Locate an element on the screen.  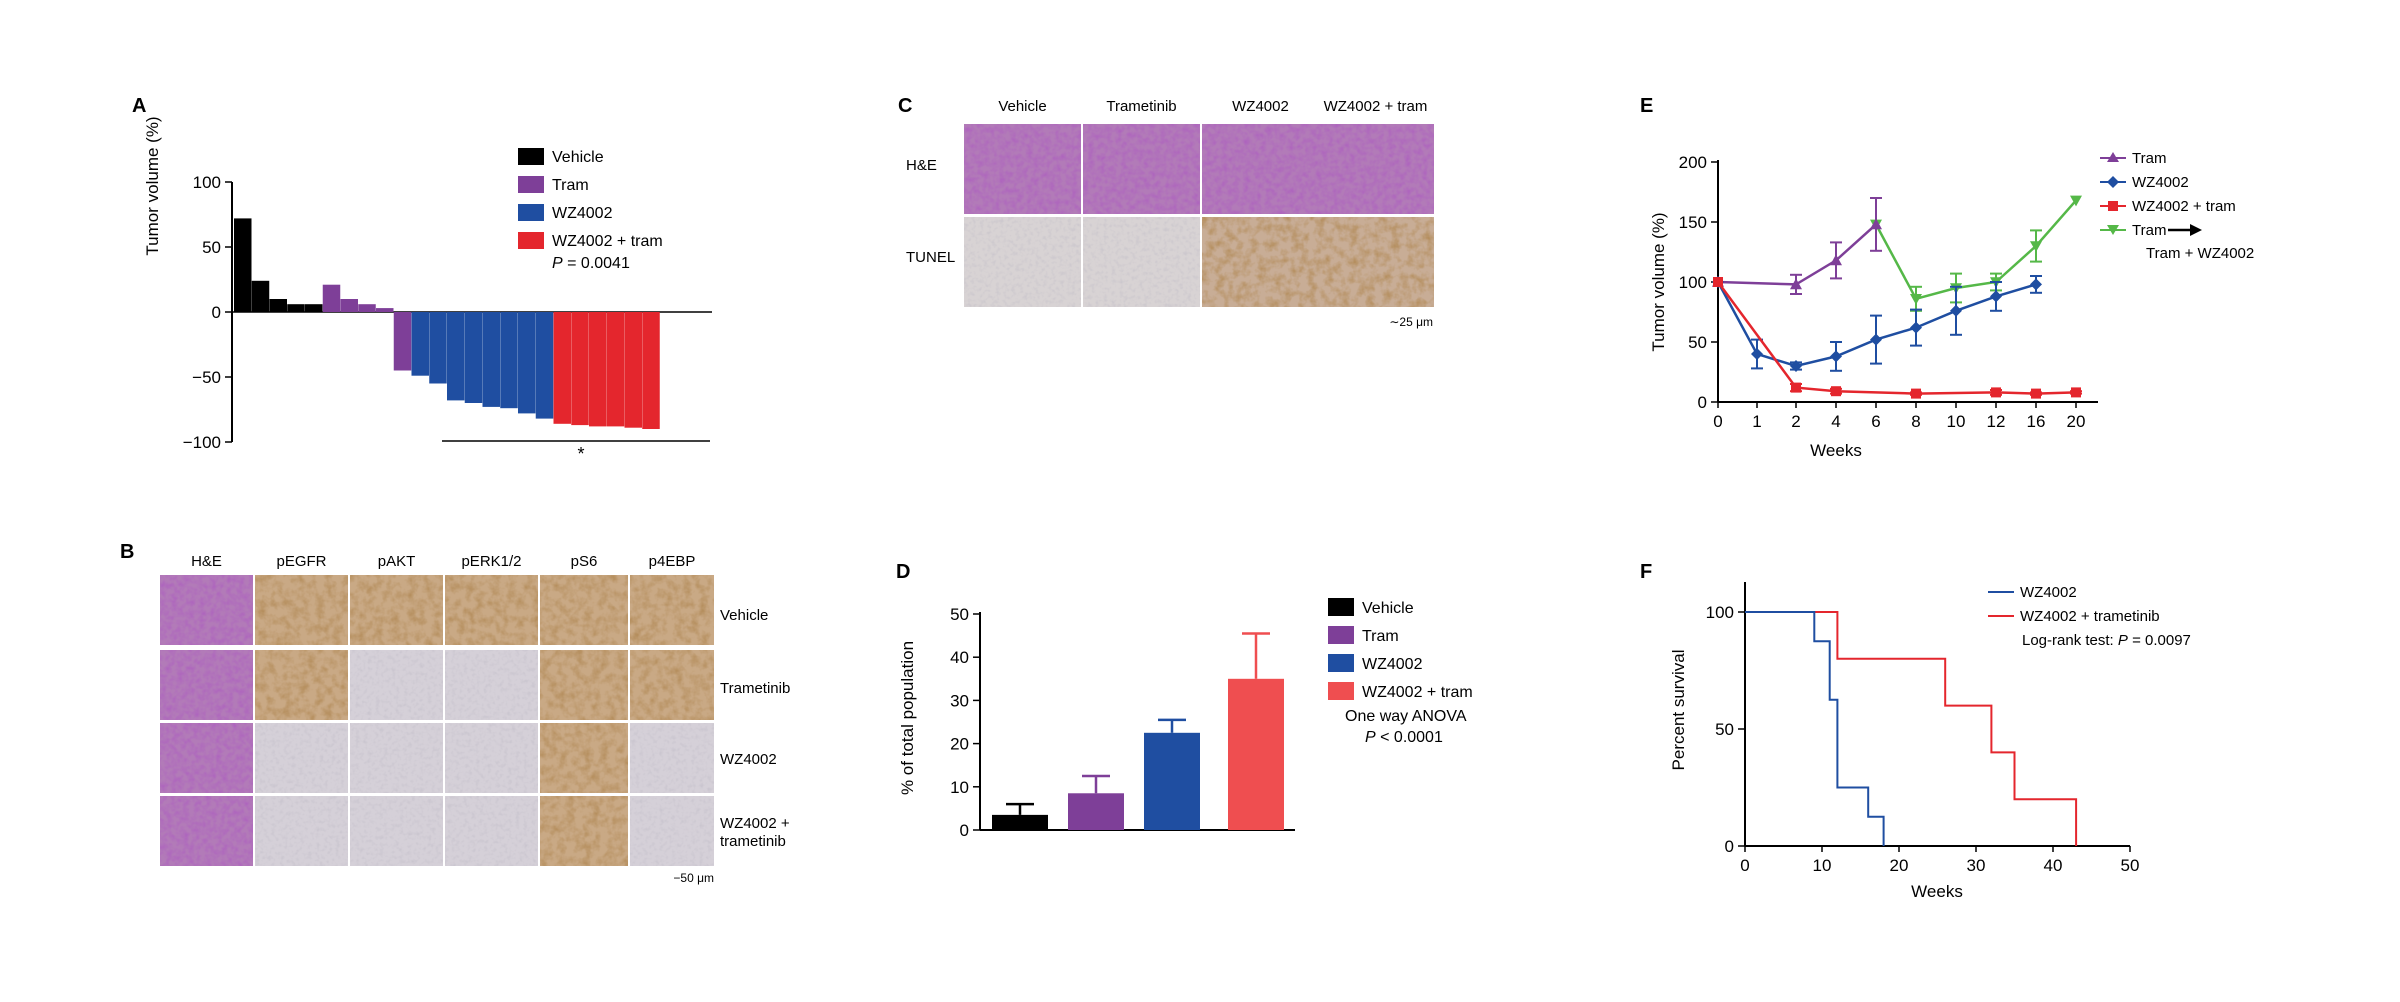
panel-b-column-label: pAKT is located at coordinates (397, 561).